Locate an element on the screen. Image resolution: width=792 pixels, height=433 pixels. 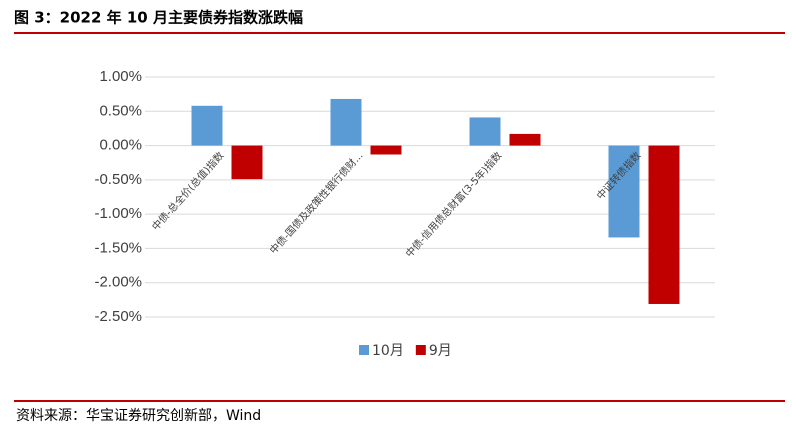
y-tick-label: 0.00% is located at coordinates (120, 145).